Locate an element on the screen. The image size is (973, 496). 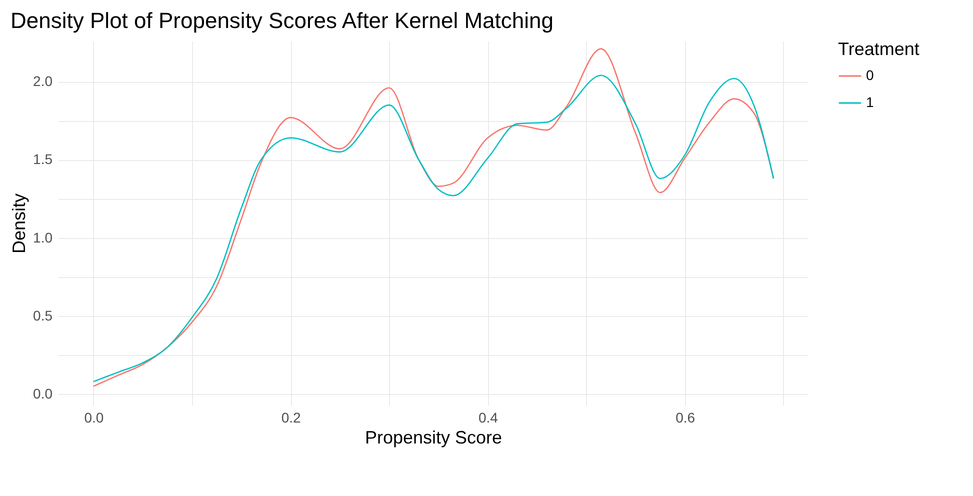
y-tick-label: 2.0 is located at coordinates (43, 81).